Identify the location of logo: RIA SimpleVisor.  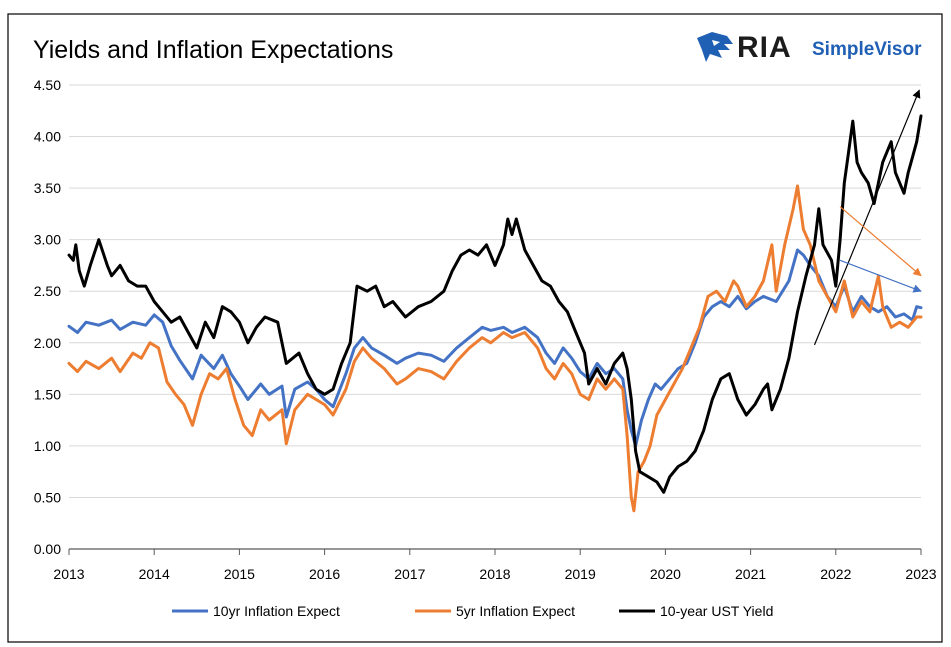
(809, 47).